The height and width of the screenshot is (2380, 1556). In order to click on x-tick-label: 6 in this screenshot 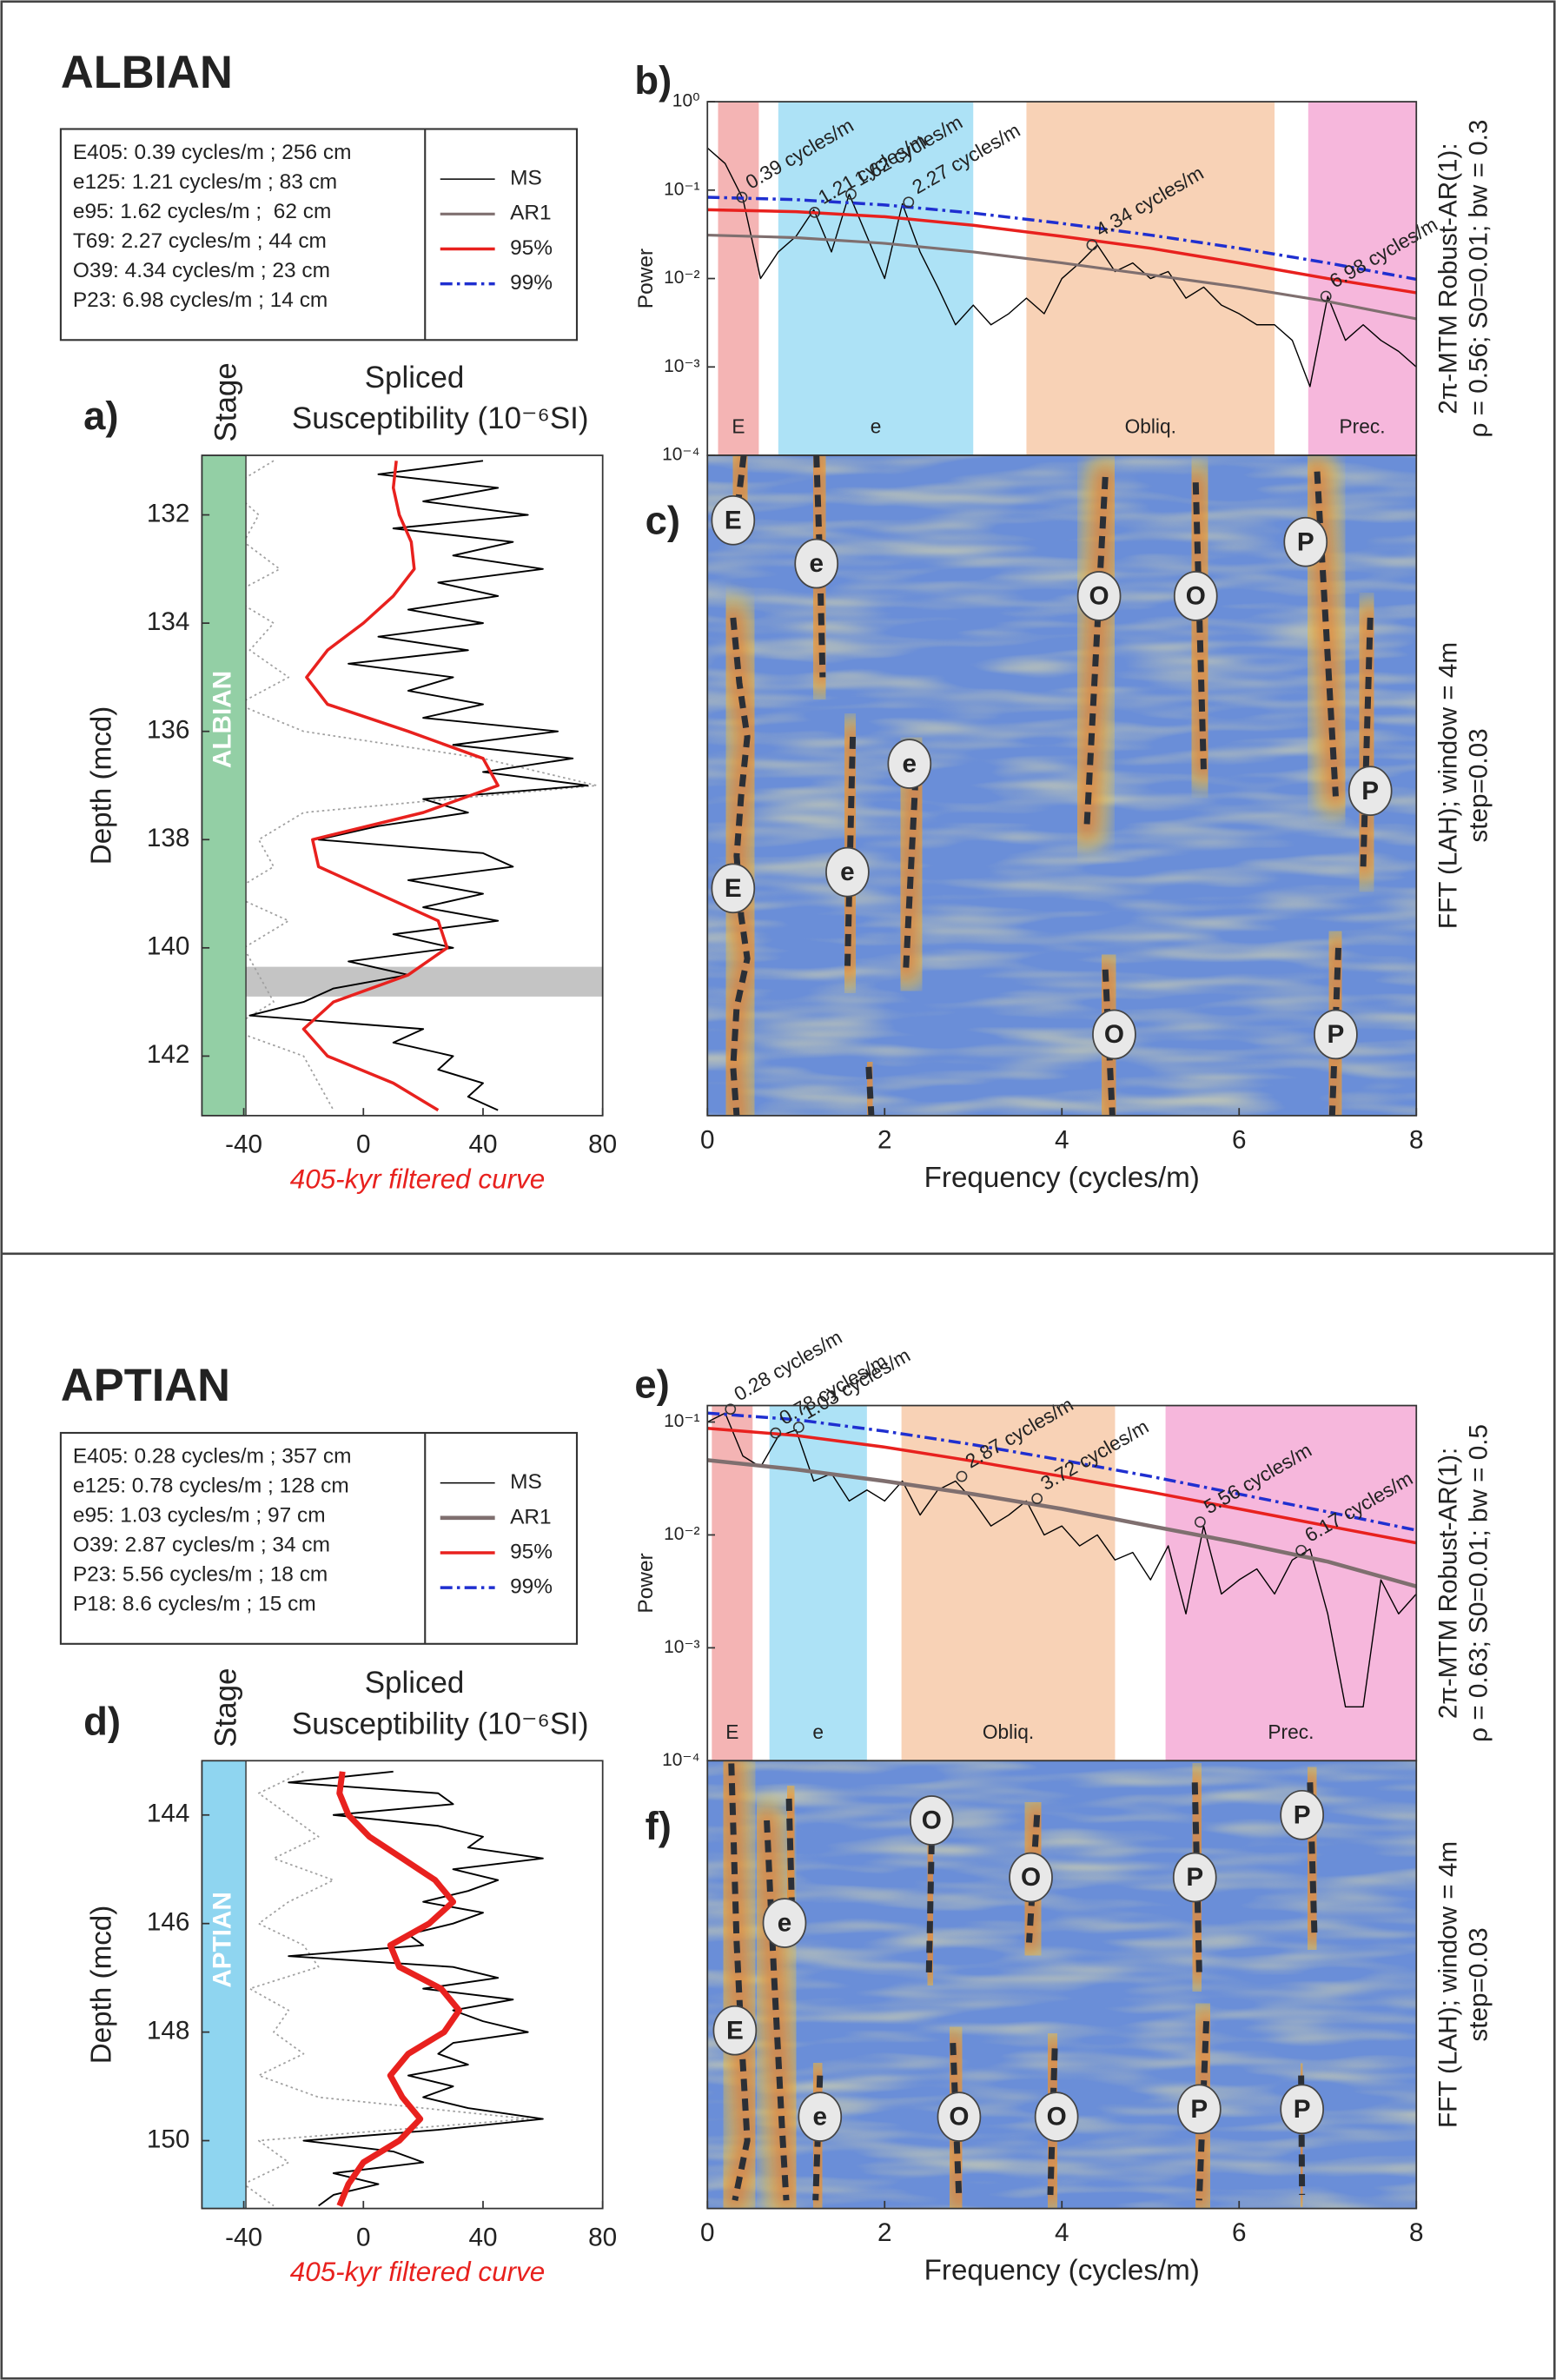, I will do `click(1239, 1139)`.